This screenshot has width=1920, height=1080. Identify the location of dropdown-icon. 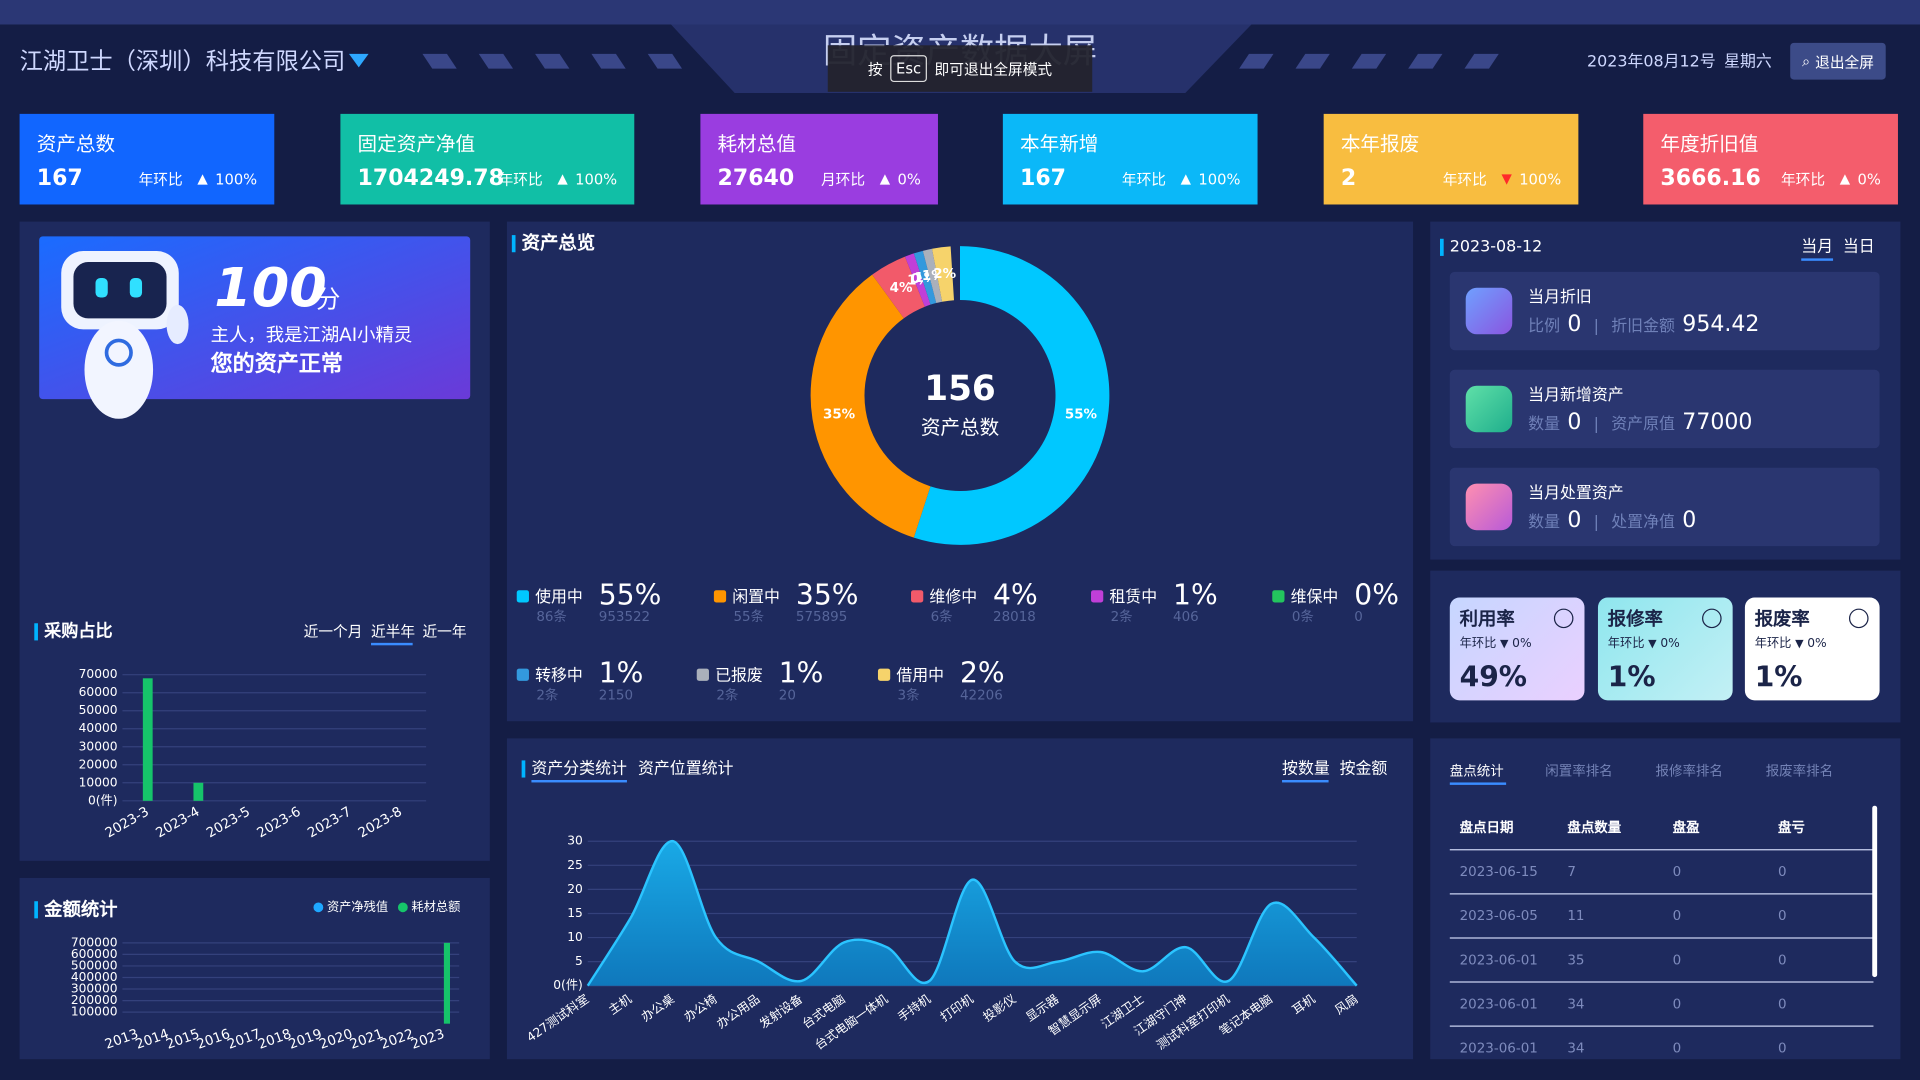
(358, 60).